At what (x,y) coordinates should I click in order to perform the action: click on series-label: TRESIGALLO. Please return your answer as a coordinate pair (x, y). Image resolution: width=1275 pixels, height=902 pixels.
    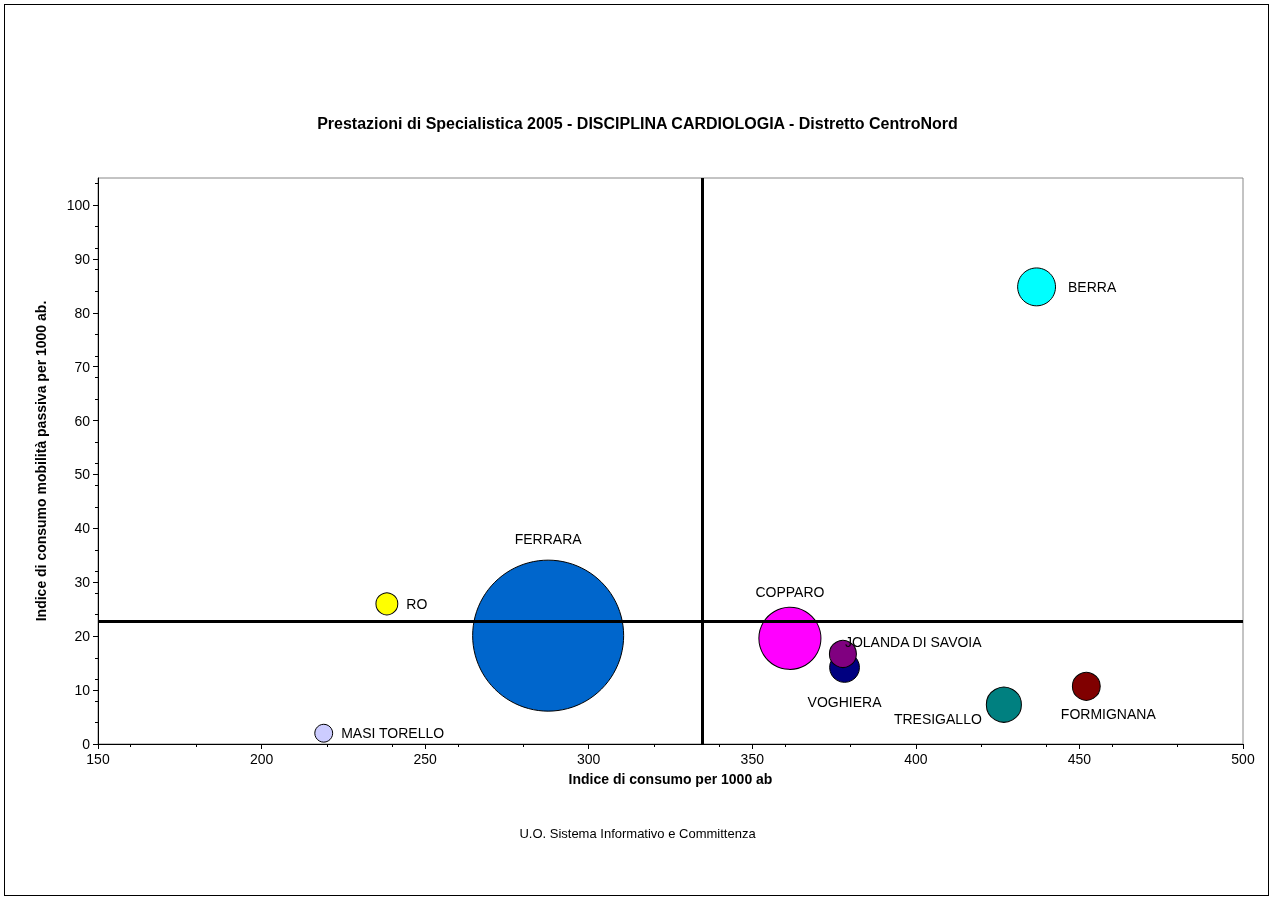
    Looking at the image, I should click on (937, 718).